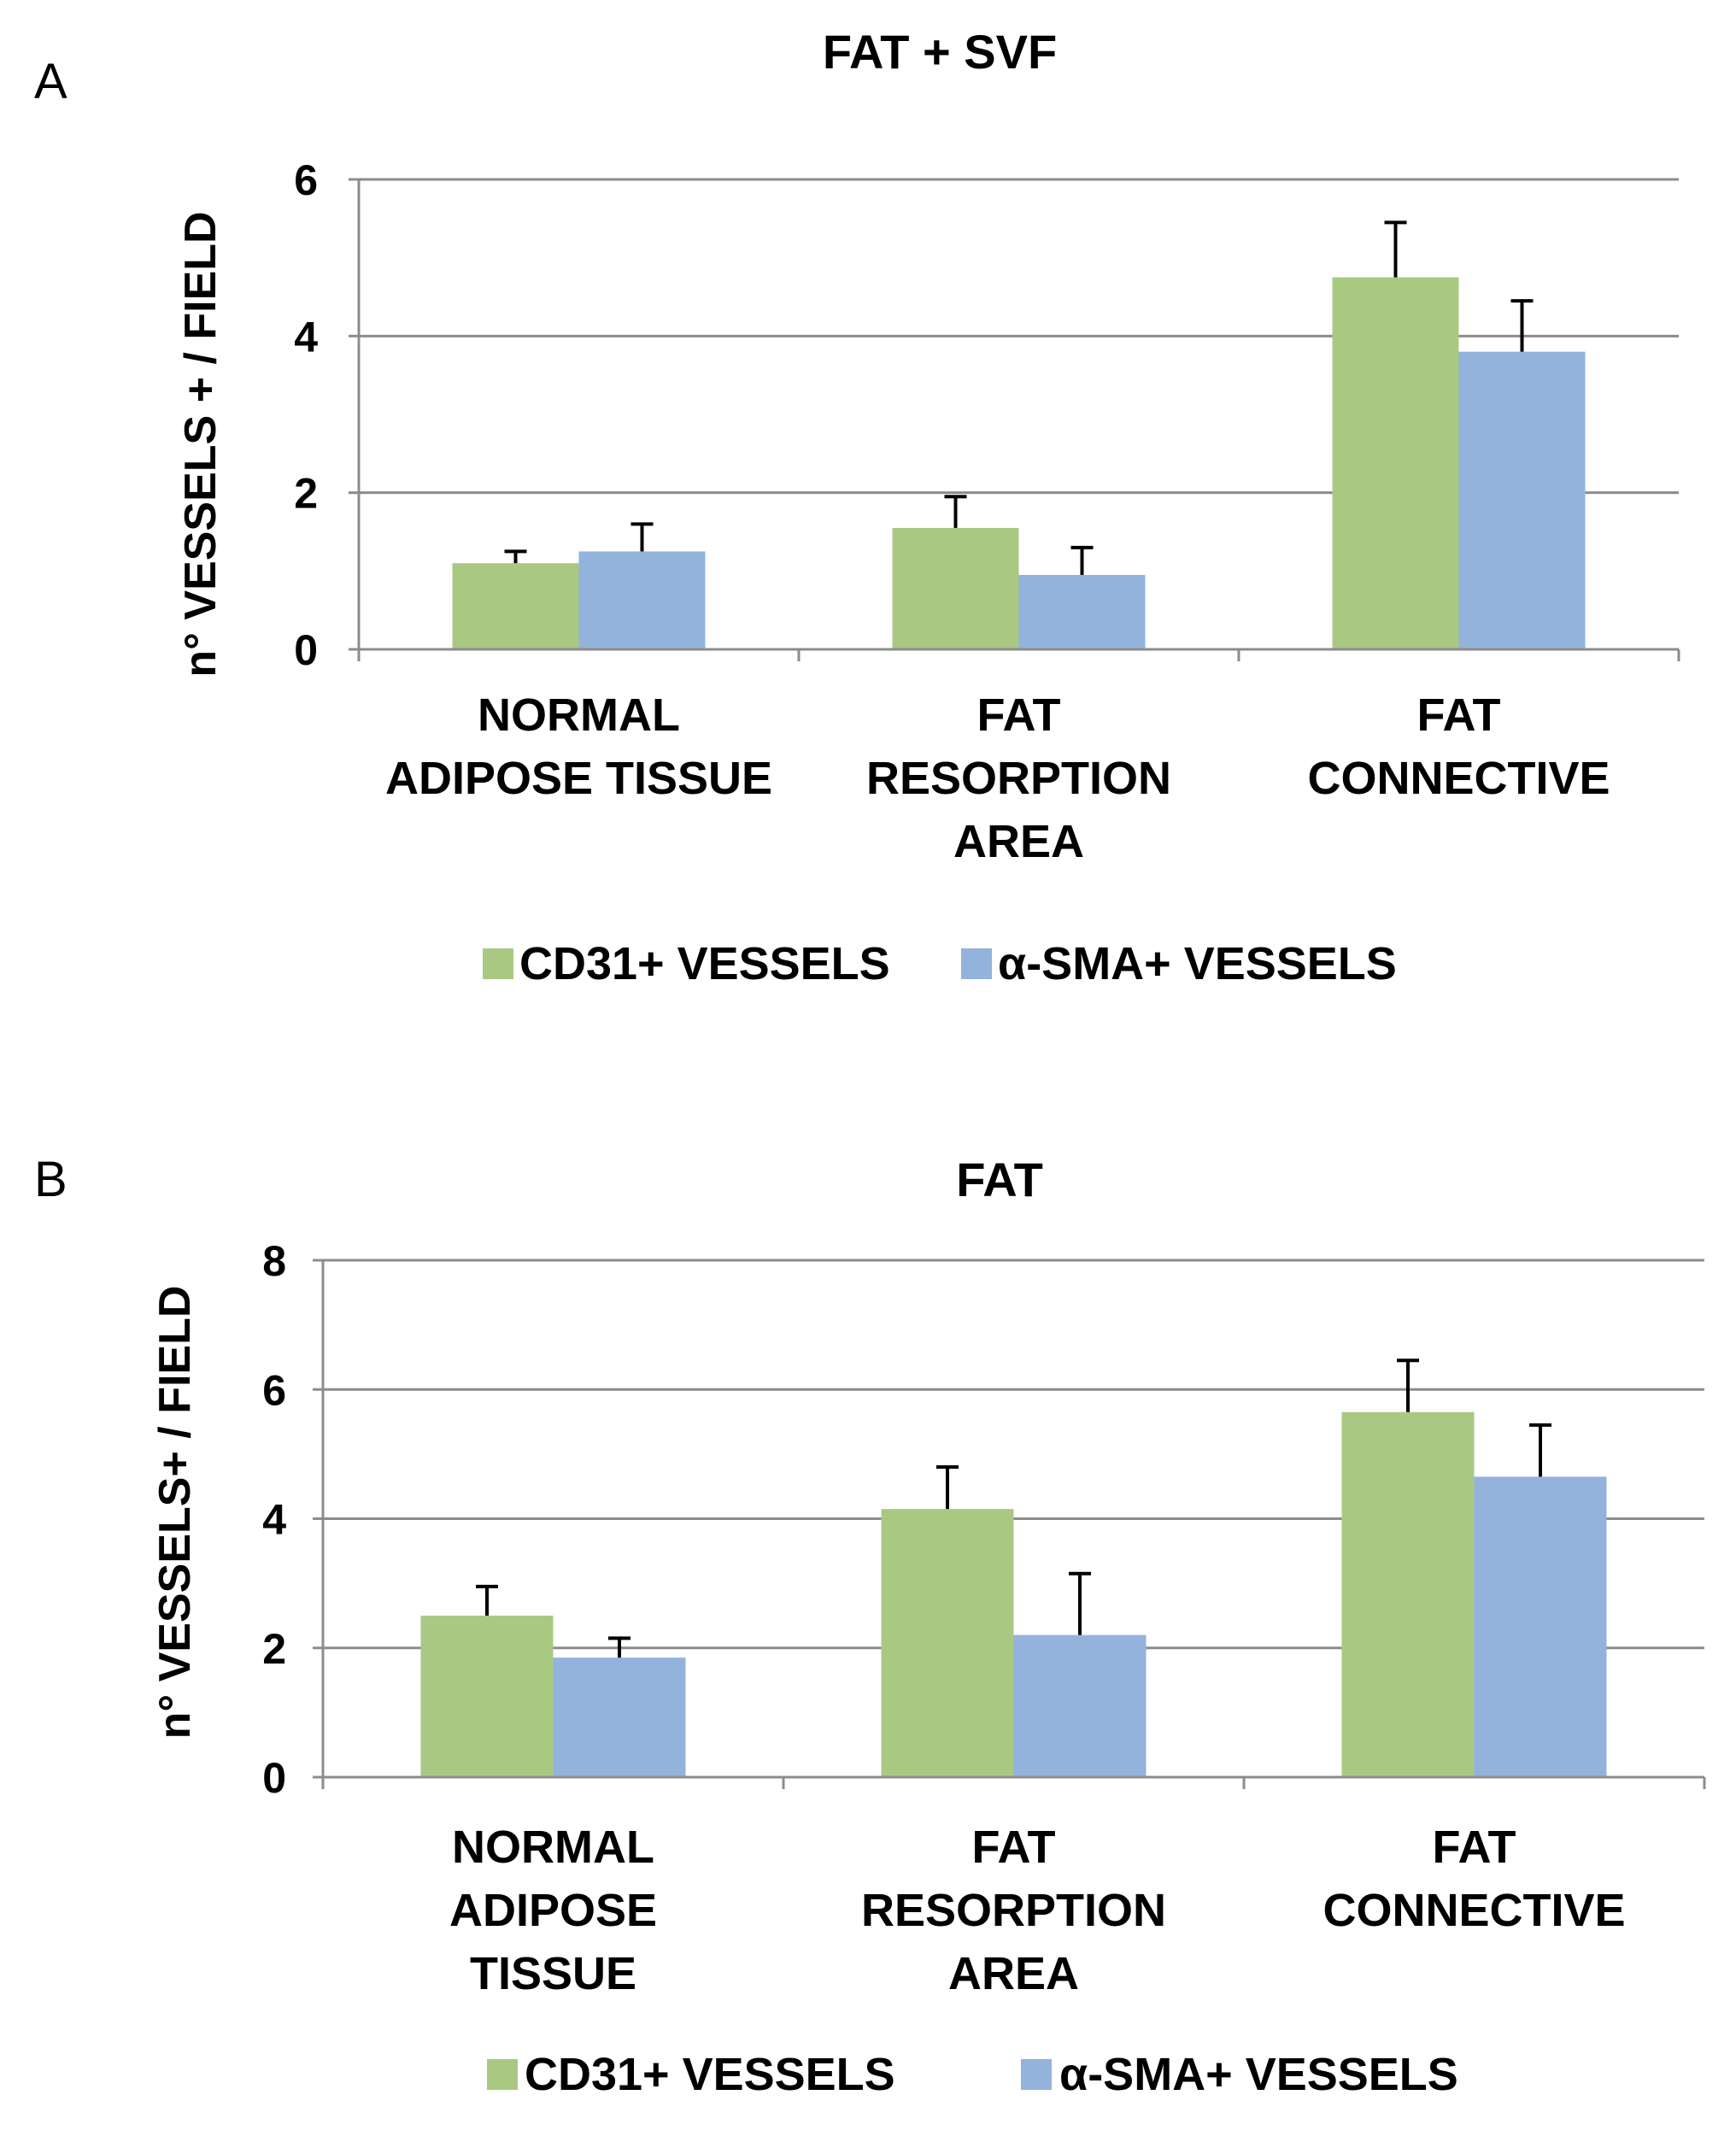 The image size is (1736, 2136). Describe the element at coordinates (327, 415) in the screenshot. I see `chart-a-y-ticks: 0 2 4 6` at that location.